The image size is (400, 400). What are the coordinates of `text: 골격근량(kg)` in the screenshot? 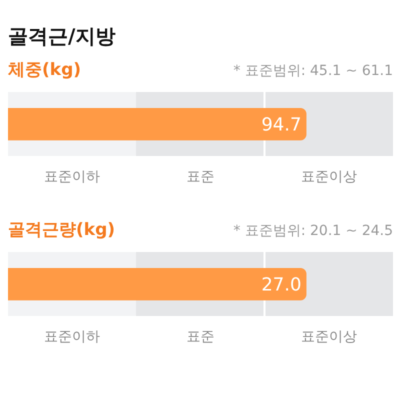 It's located at (62, 230).